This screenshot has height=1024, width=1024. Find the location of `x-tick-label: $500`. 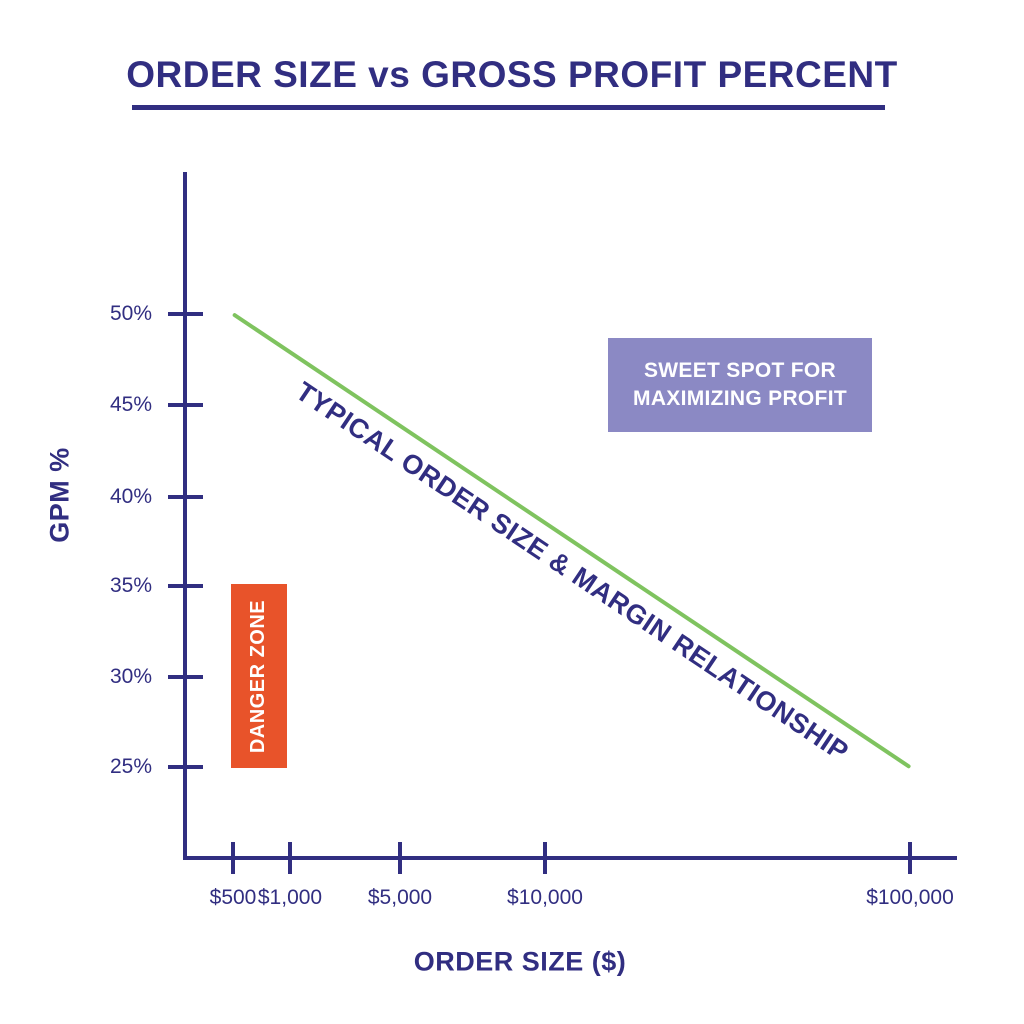

x-tick-label: $500 is located at coordinates (233, 897).